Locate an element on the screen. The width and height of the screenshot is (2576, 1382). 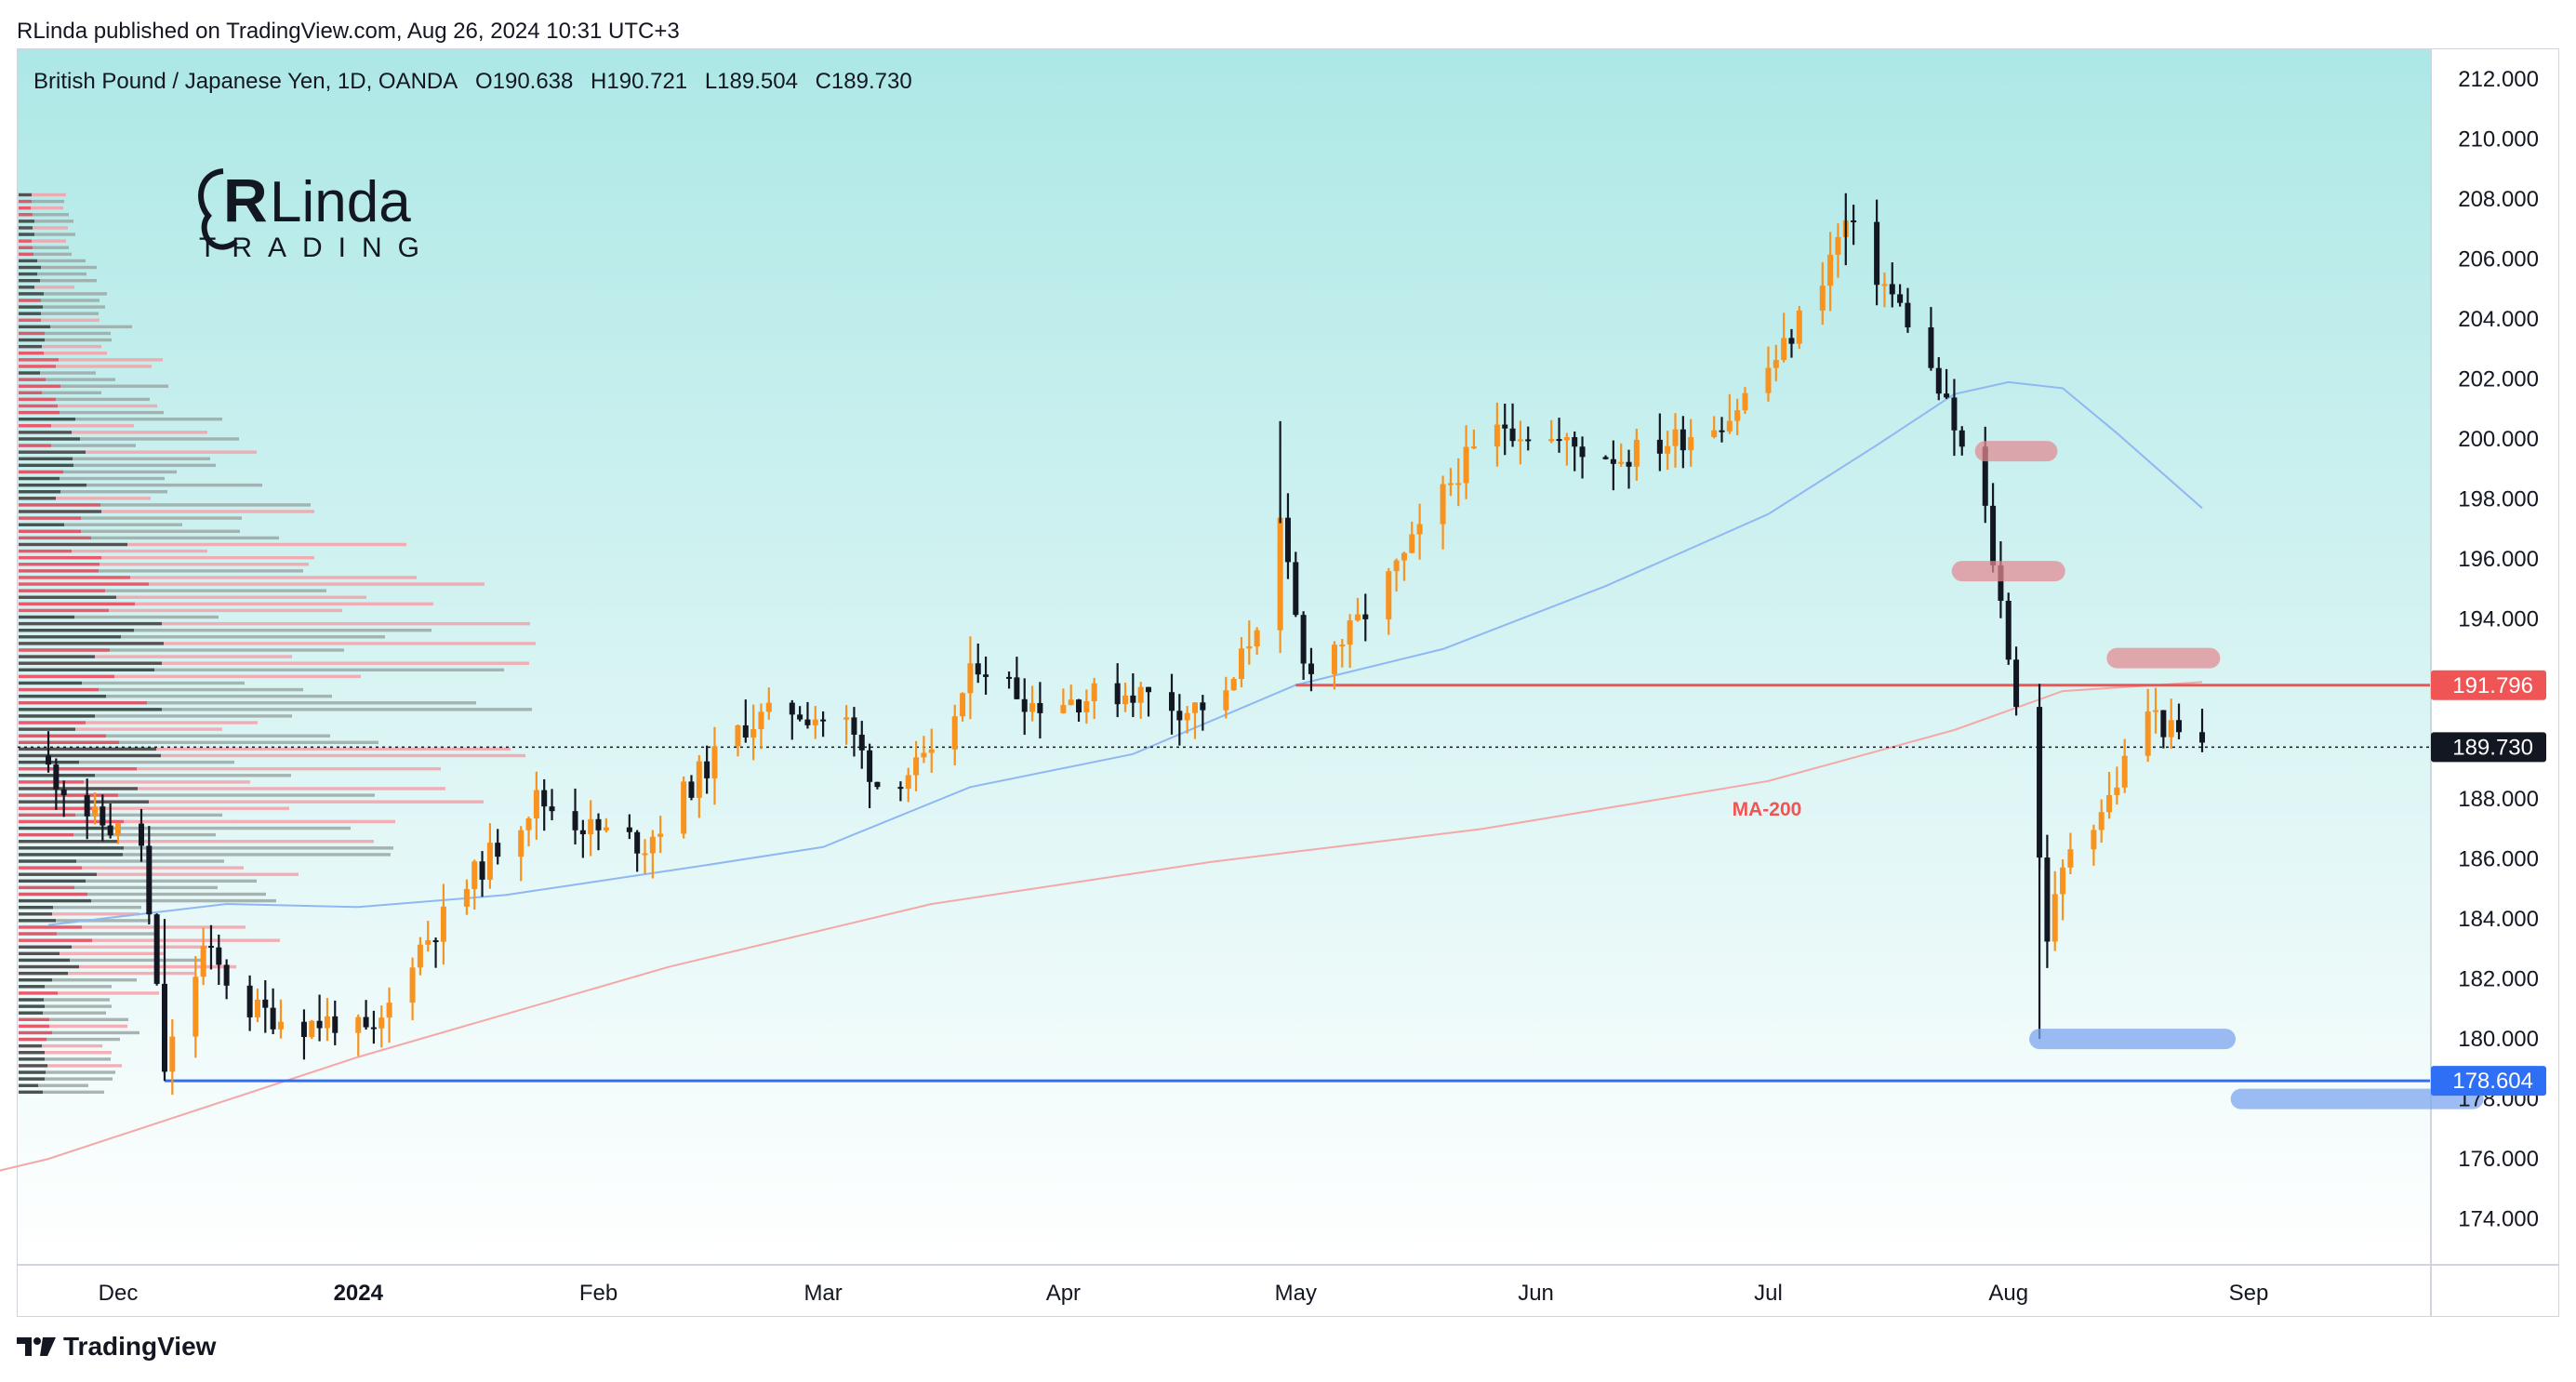
x-tick-label: Sep is located at coordinates (2249, 1294).